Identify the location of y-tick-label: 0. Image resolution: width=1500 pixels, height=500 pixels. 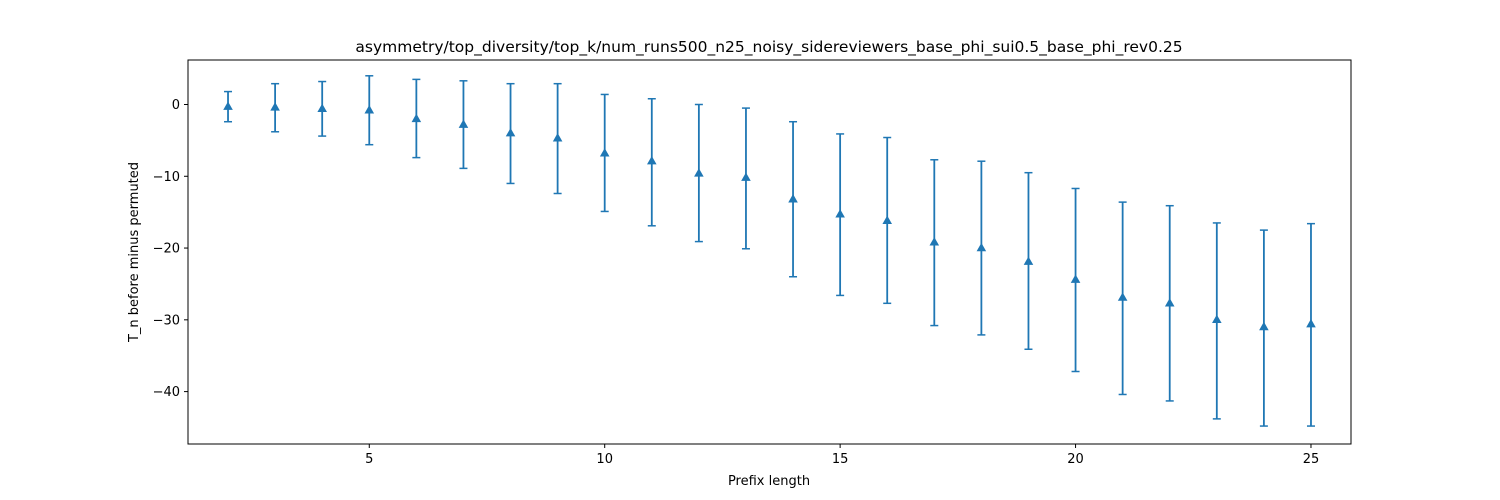
(176, 105).